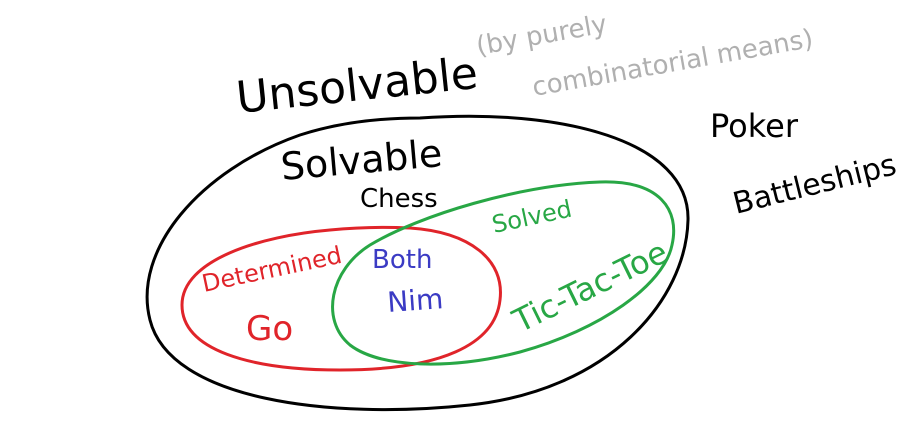 Image resolution: width=913 pixels, height=447 pixels. Describe the element at coordinates (399, 199) in the screenshot. I see `chess-label: Chess` at that location.